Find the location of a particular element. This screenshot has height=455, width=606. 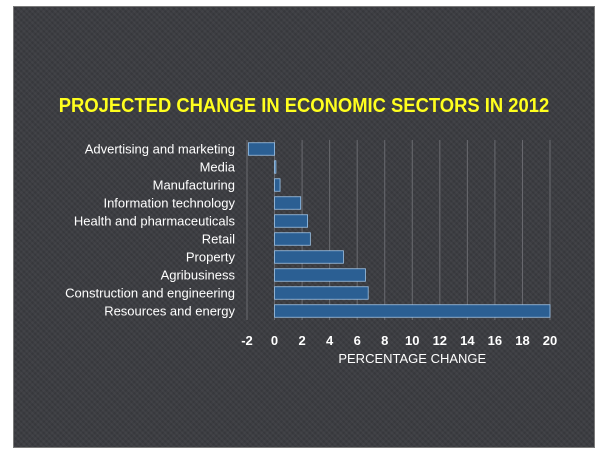

x-tick-label: 14 is located at coordinates (467, 340).